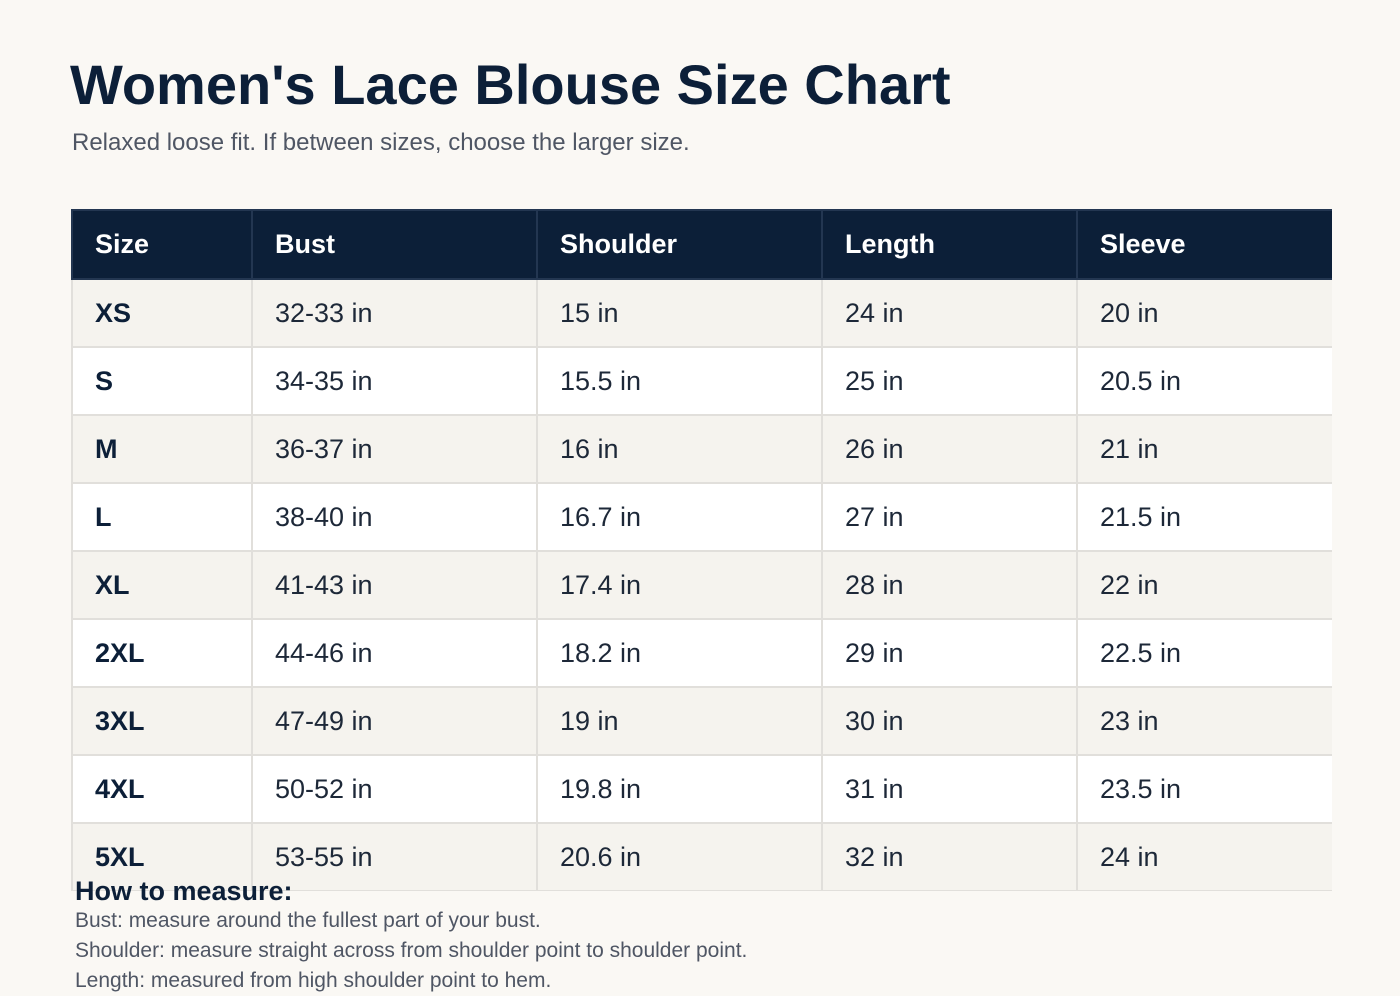  Describe the element at coordinates (1204, 789) in the screenshot. I see `sleeve-cell: 23.5 in` at that location.